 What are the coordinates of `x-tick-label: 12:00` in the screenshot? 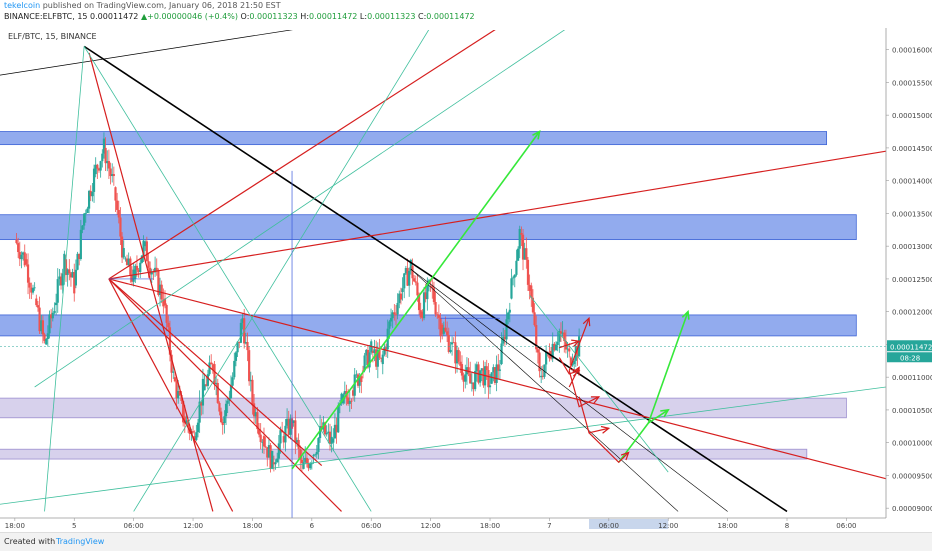 It's located at (193, 526).